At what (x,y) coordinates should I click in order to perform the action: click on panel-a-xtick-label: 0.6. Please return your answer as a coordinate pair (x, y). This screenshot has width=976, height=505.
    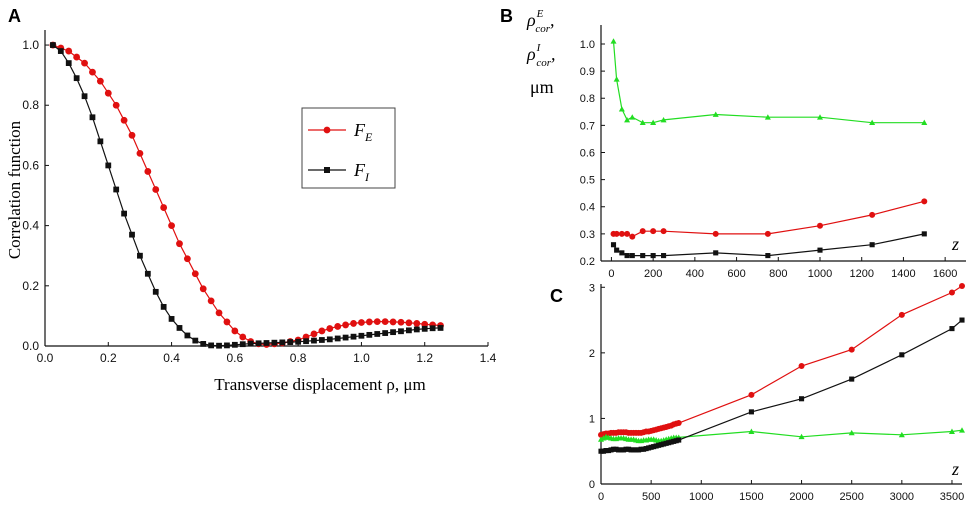
    Looking at the image, I should click on (235, 358).